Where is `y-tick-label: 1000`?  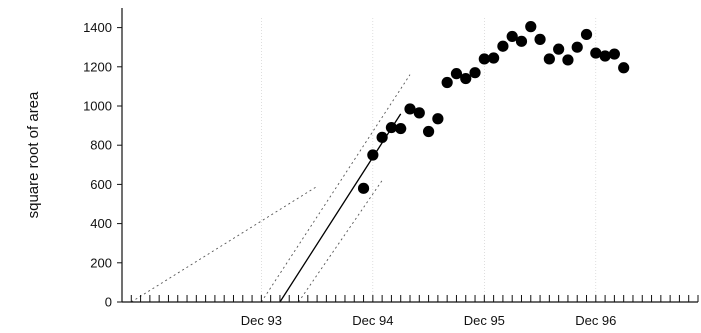 y-tick-label: 1000 is located at coordinates (97, 106).